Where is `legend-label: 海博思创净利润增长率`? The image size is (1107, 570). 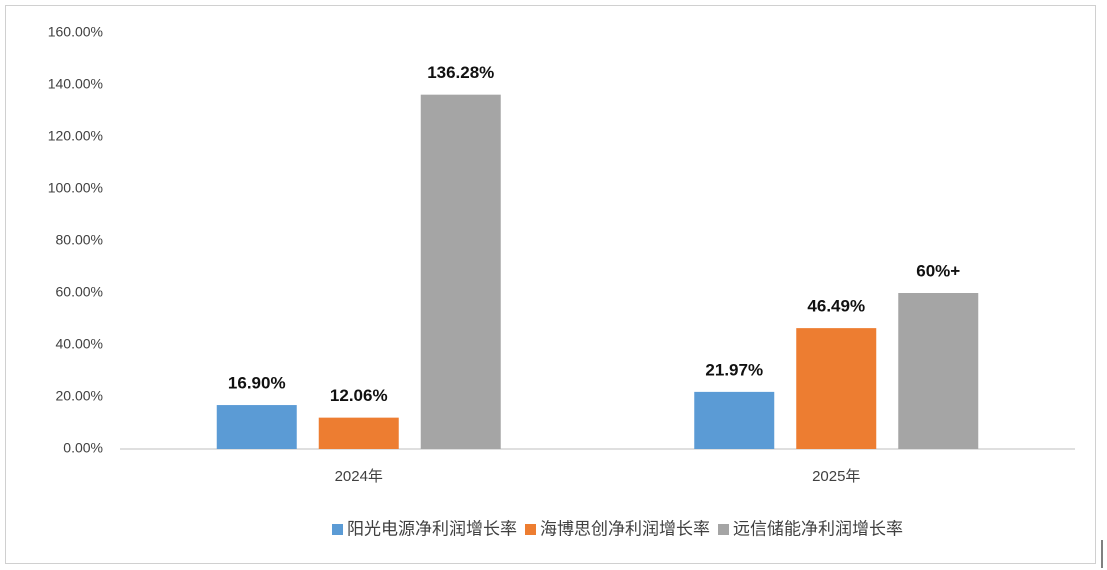
legend-label: 海博思创净利润增长率 is located at coordinates (625, 528).